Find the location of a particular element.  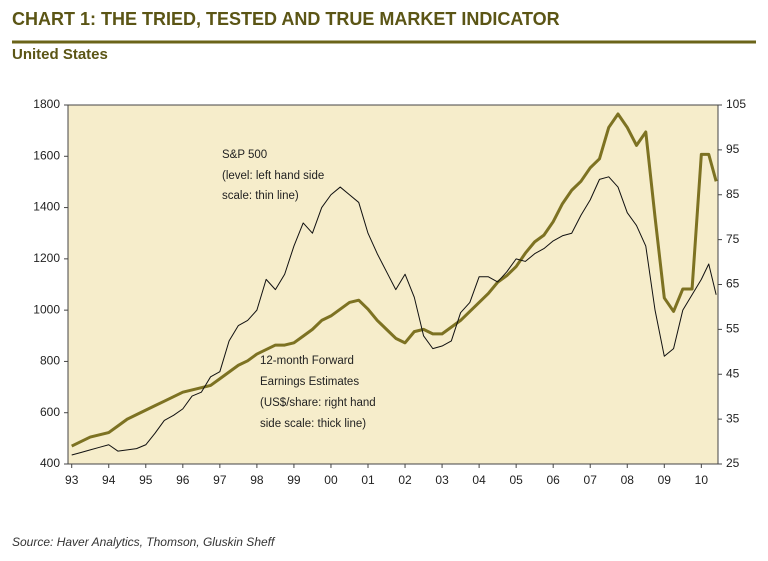

y2-tick-label: 45 is located at coordinates (733, 373).